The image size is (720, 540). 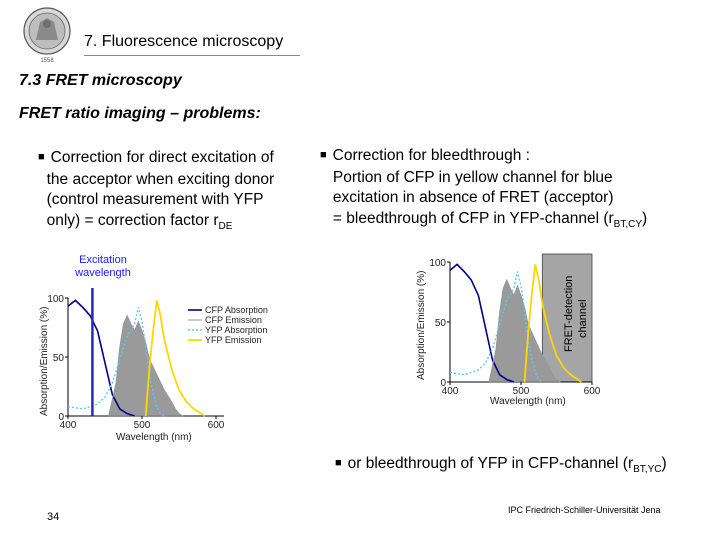 What do you see at coordinates (192, 55) in the screenshot?
I see `header-divider` at bounding box center [192, 55].